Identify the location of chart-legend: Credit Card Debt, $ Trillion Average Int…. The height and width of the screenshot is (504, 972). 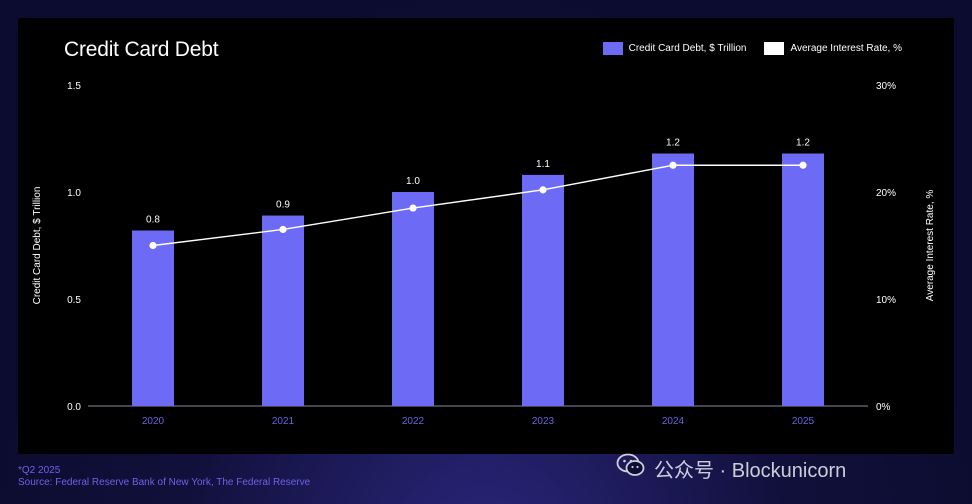
(743, 48).